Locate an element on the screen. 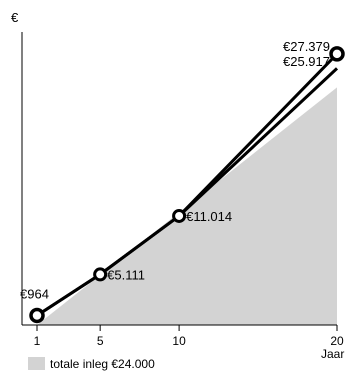 This screenshot has width=351, height=371. legend-swatch is located at coordinates (36, 363).